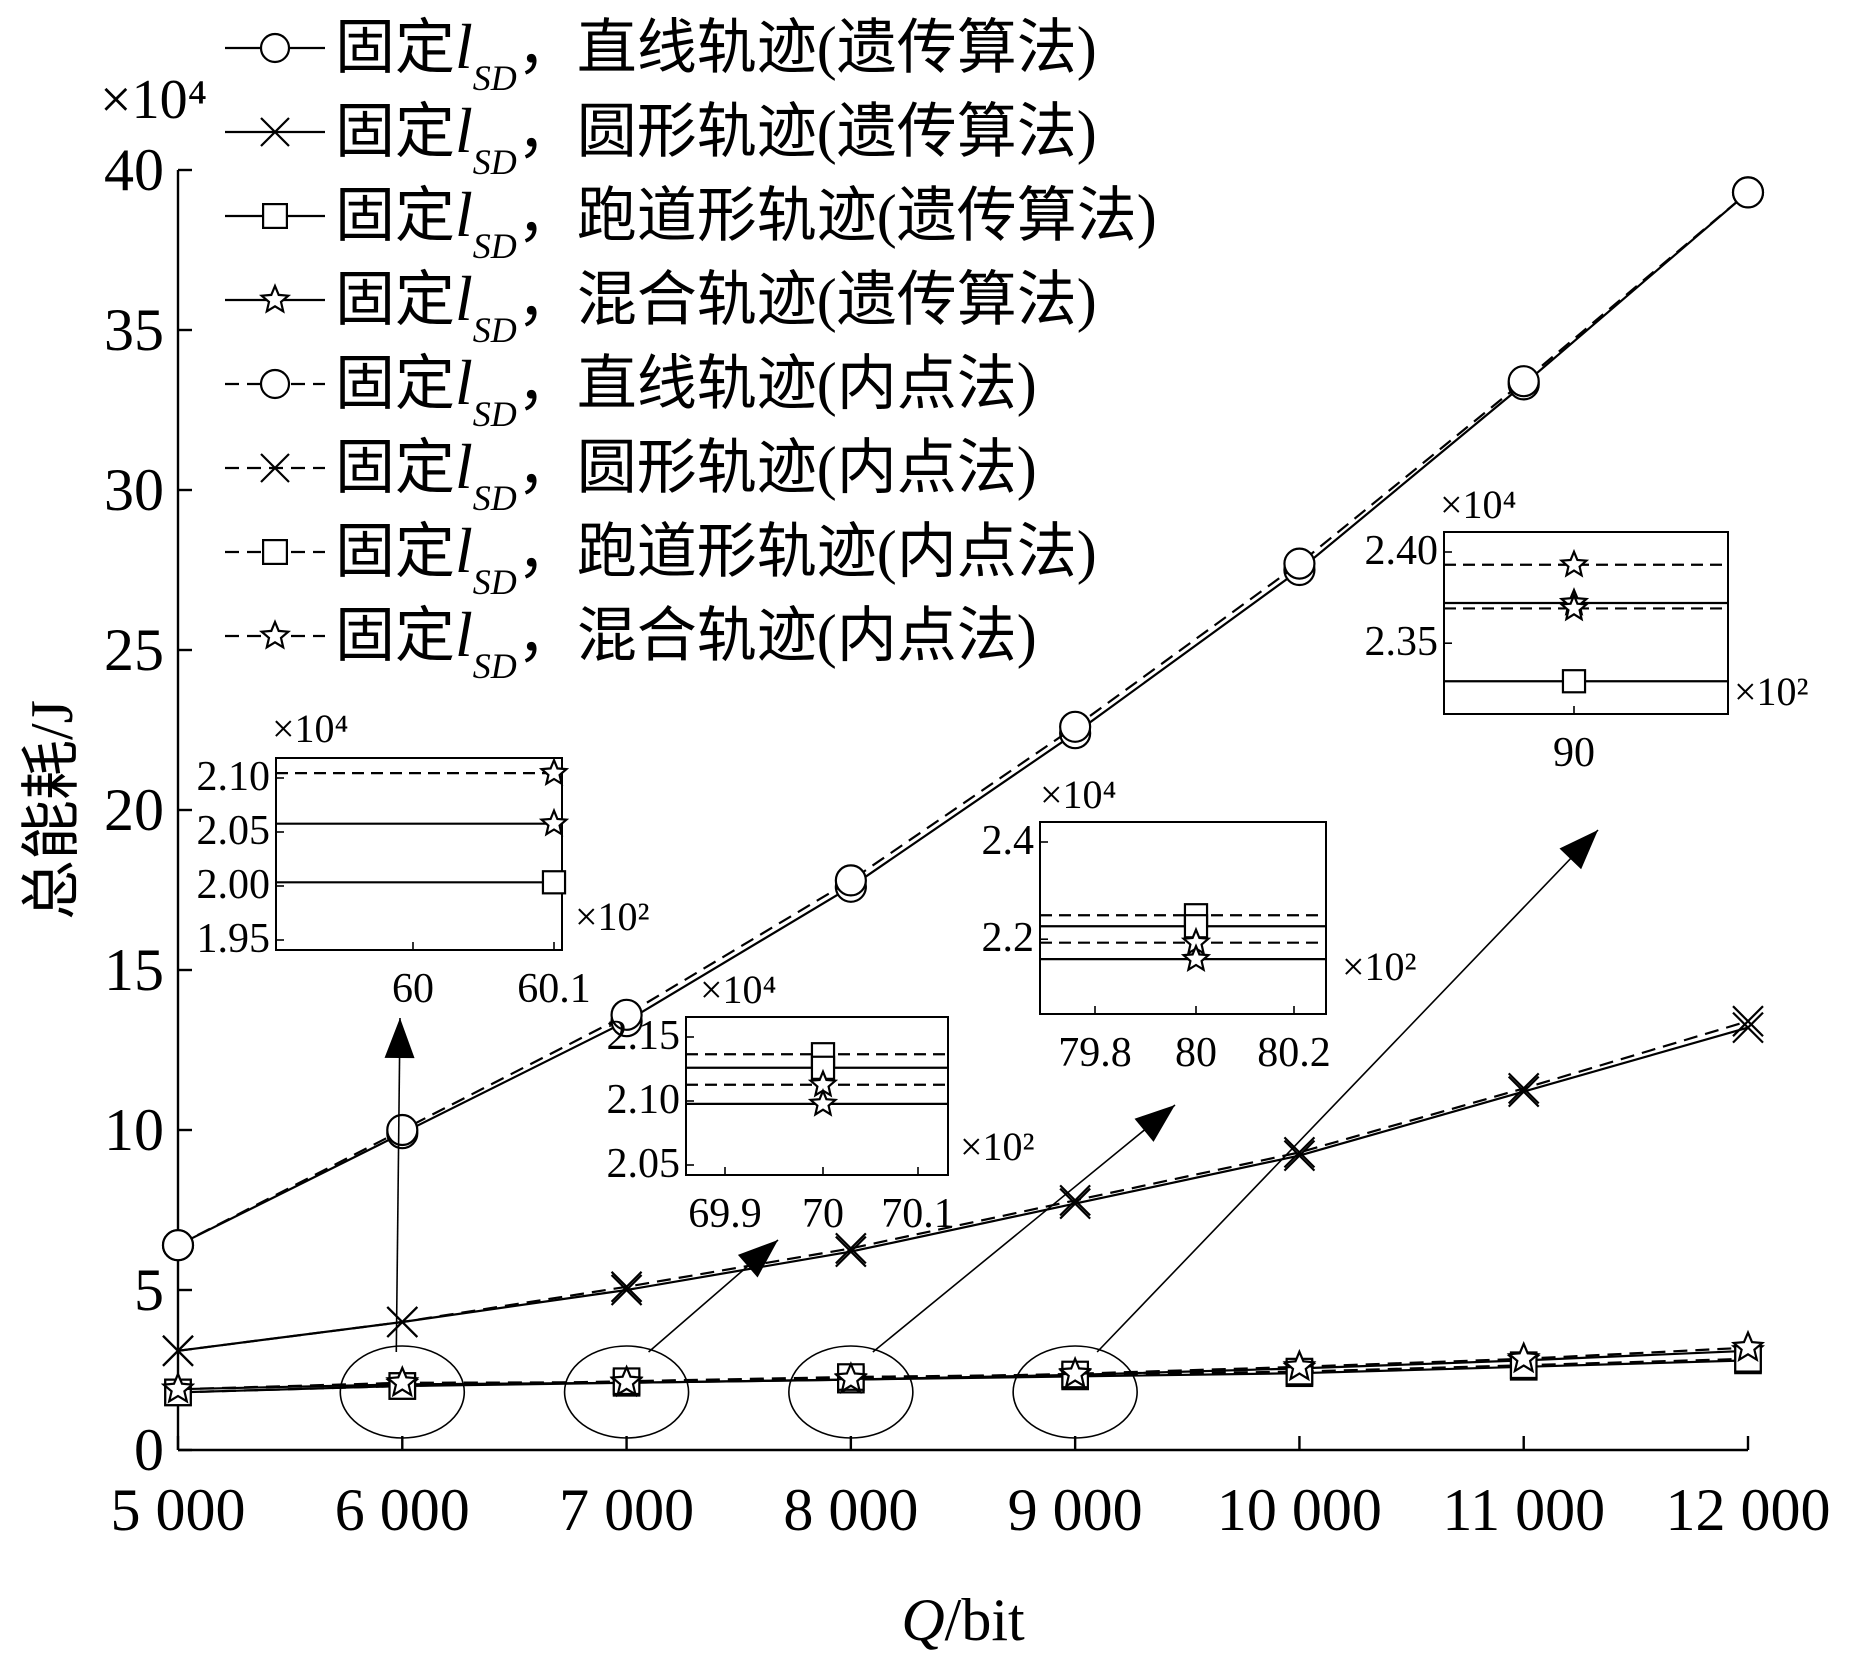 This screenshot has height=1657, width=1854. I want to click on x-tick-label: 5 000, so click(178, 1510).